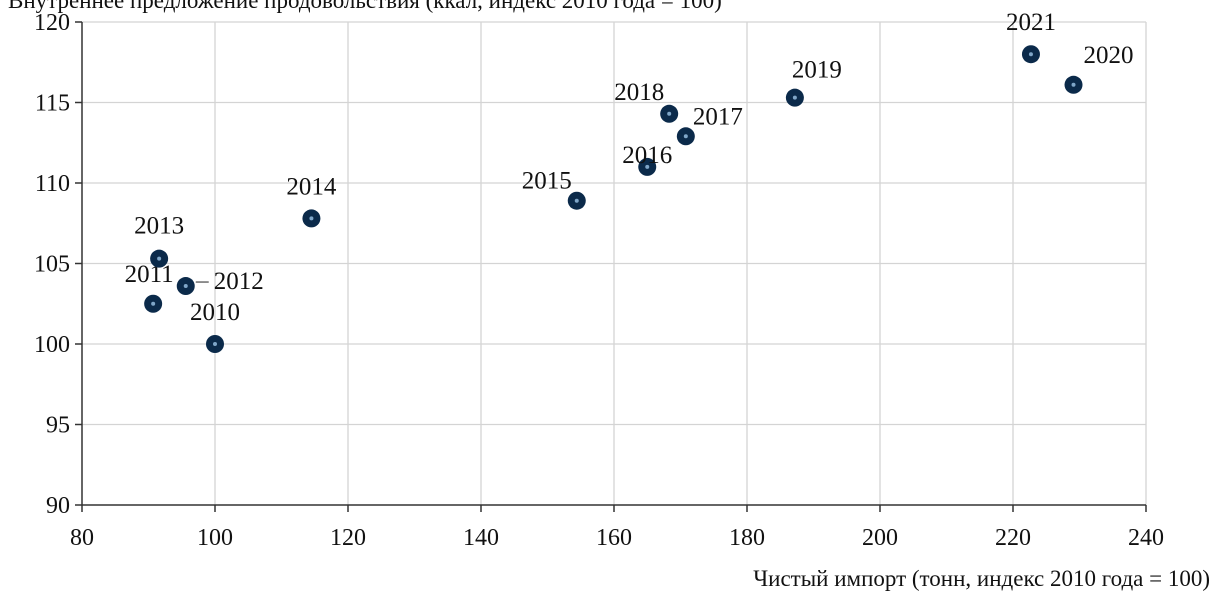 Image resolution: width=1218 pixels, height=600 pixels. Describe the element at coordinates (58, 506) in the screenshot. I see `y-tick-label: 90` at that location.